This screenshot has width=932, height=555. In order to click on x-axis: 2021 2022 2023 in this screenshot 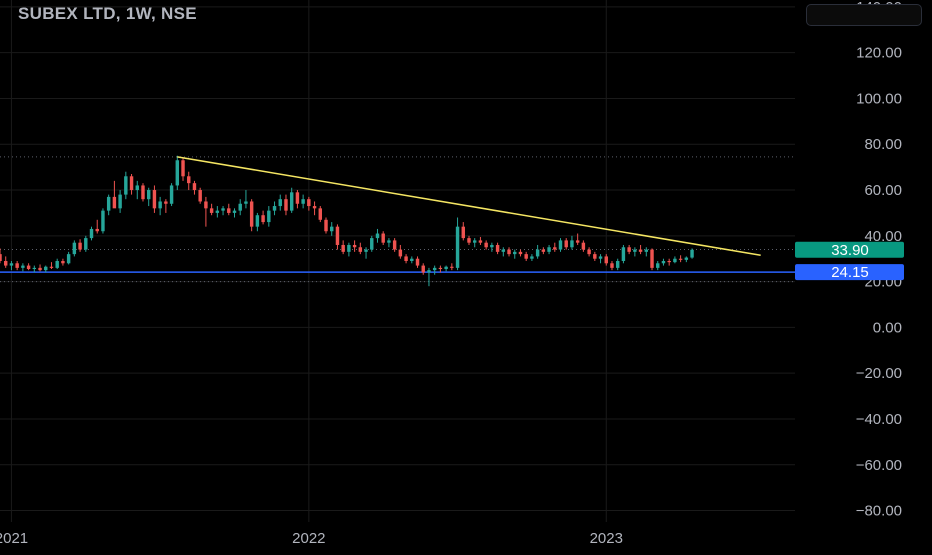, I will do `click(311, 538)`.